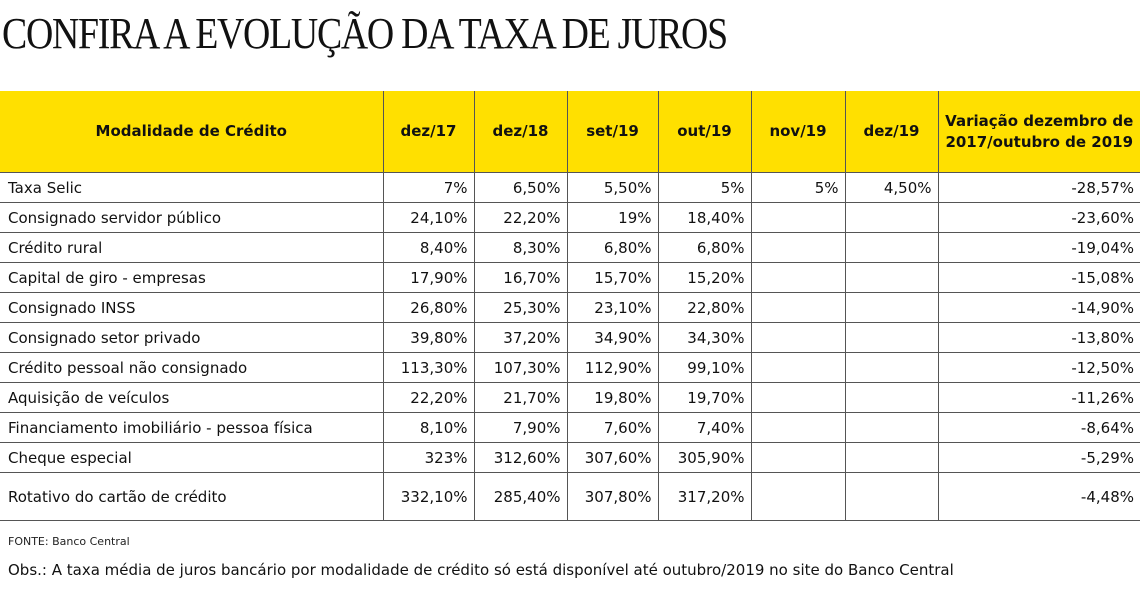  What do you see at coordinates (191, 187) in the screenshot?
I see `row-label: Taxa Selic` at bounding box center [191, 187].